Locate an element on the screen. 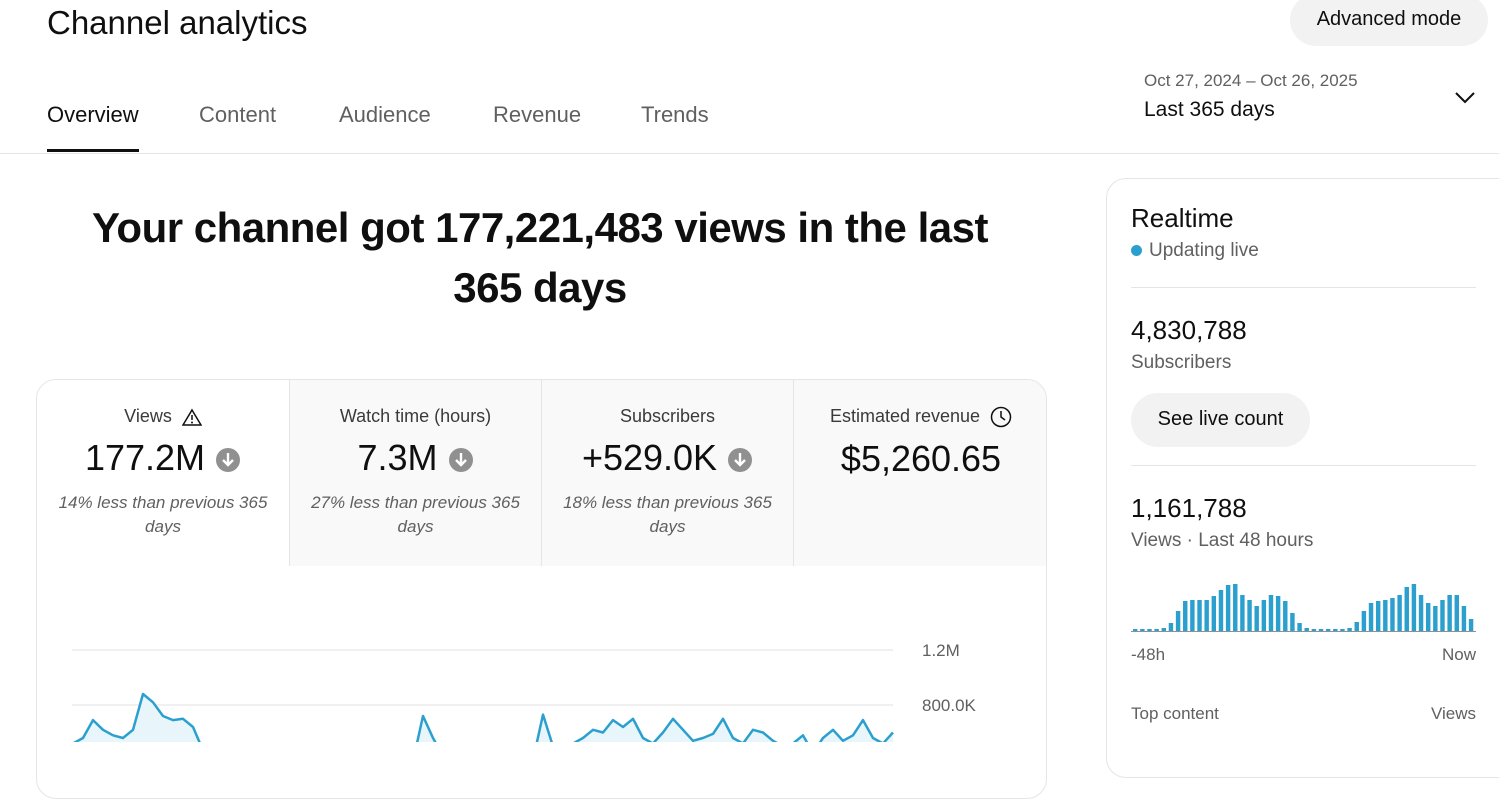 The image size is (1499, 799). advanced-mode-label: Advanced mode is located at coordinates (1389, 19).